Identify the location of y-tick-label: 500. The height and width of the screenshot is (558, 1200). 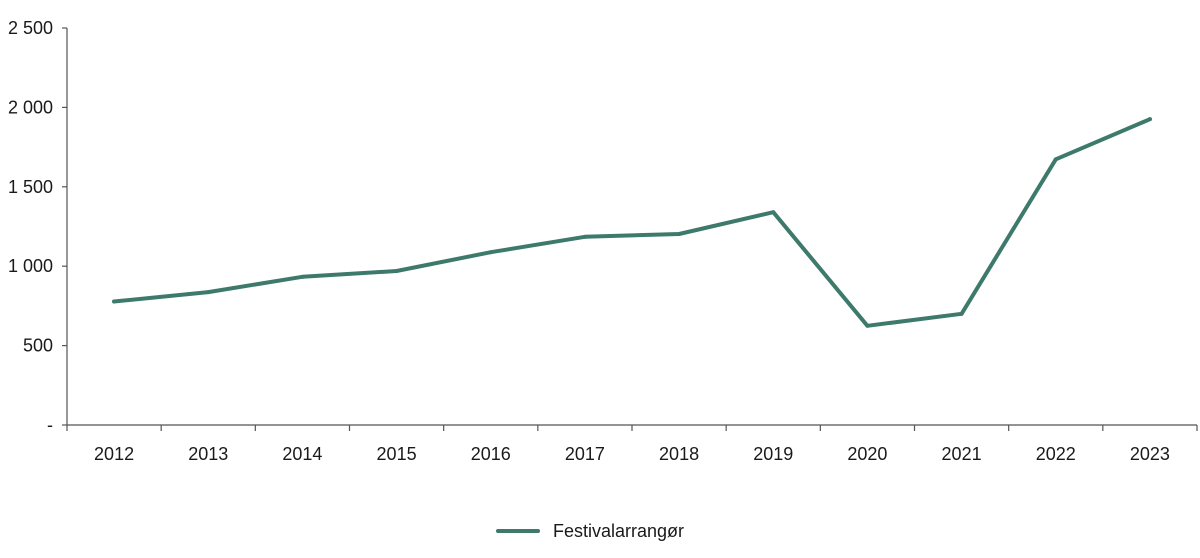
(38, 346).